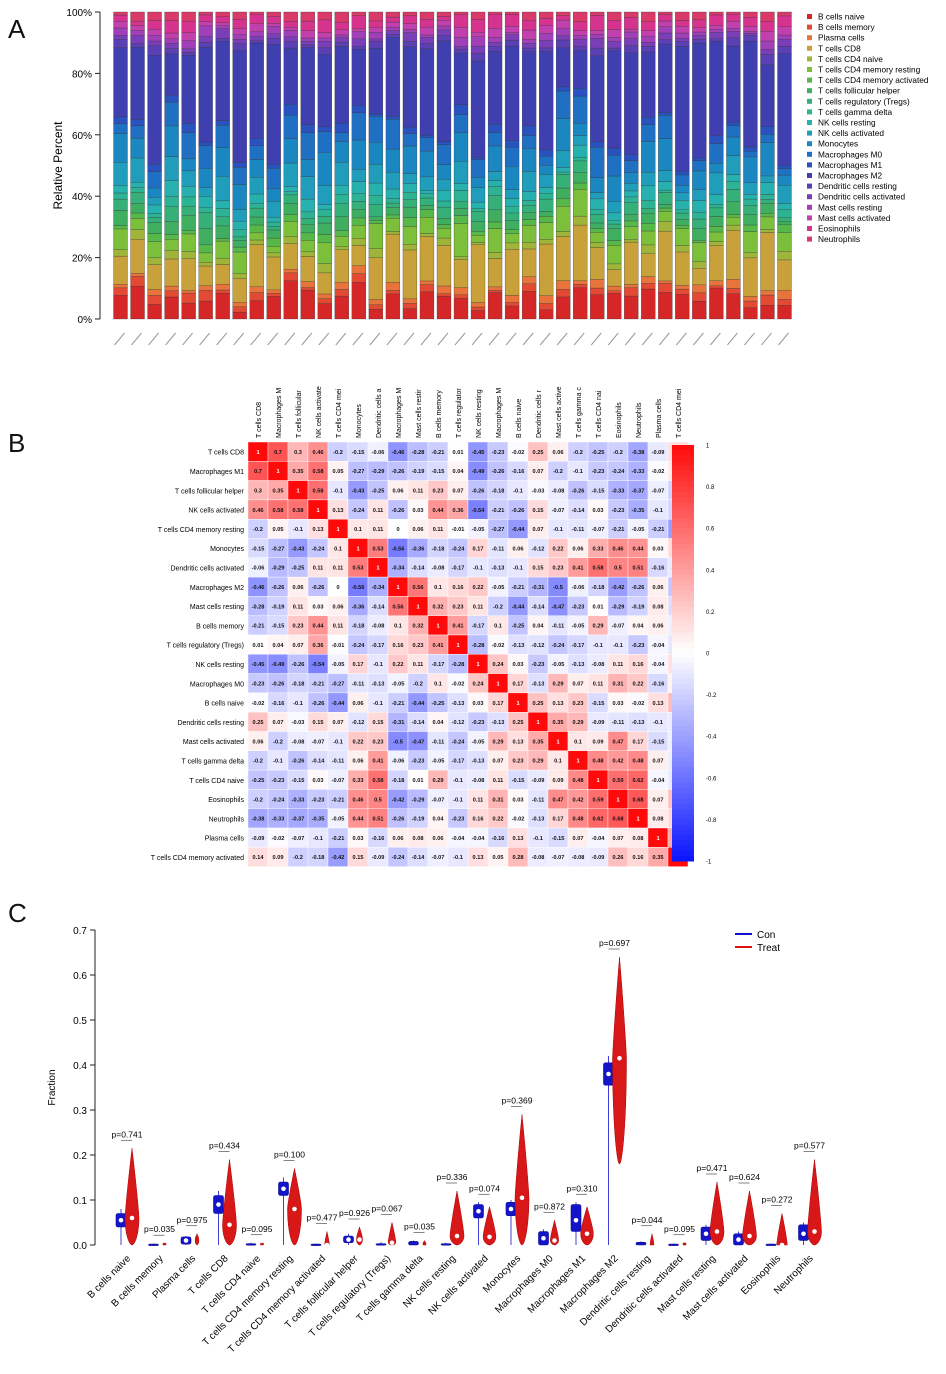  What do you see at coordinates (578, 453) in the screenshot?
I see `cell-value: -0.2` at bounding box center [578, 453].